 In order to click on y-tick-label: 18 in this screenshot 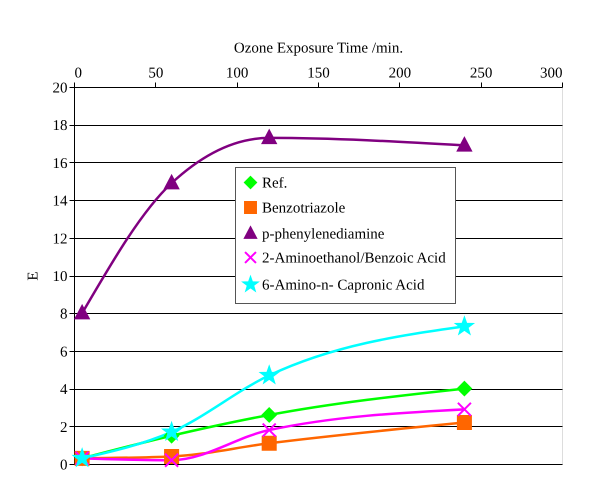, I will do `click(60, 126)`.